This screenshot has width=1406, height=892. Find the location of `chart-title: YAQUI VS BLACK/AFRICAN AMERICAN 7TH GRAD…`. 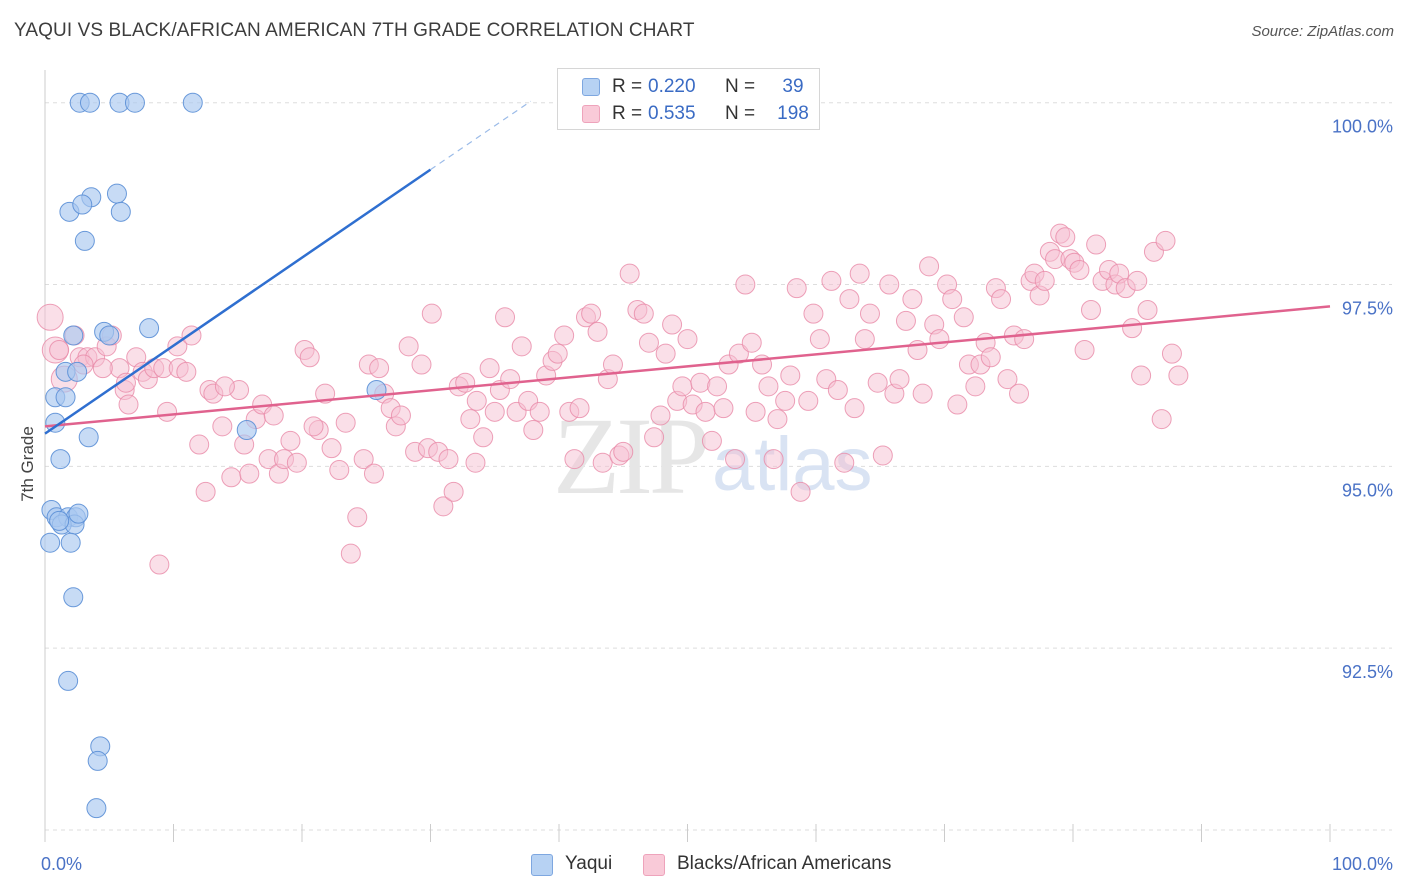

chart-title: YAQUI VS BLACK/AFRICAN AMERICAN 7TH GRAD… is located at coordinates (354, 30).